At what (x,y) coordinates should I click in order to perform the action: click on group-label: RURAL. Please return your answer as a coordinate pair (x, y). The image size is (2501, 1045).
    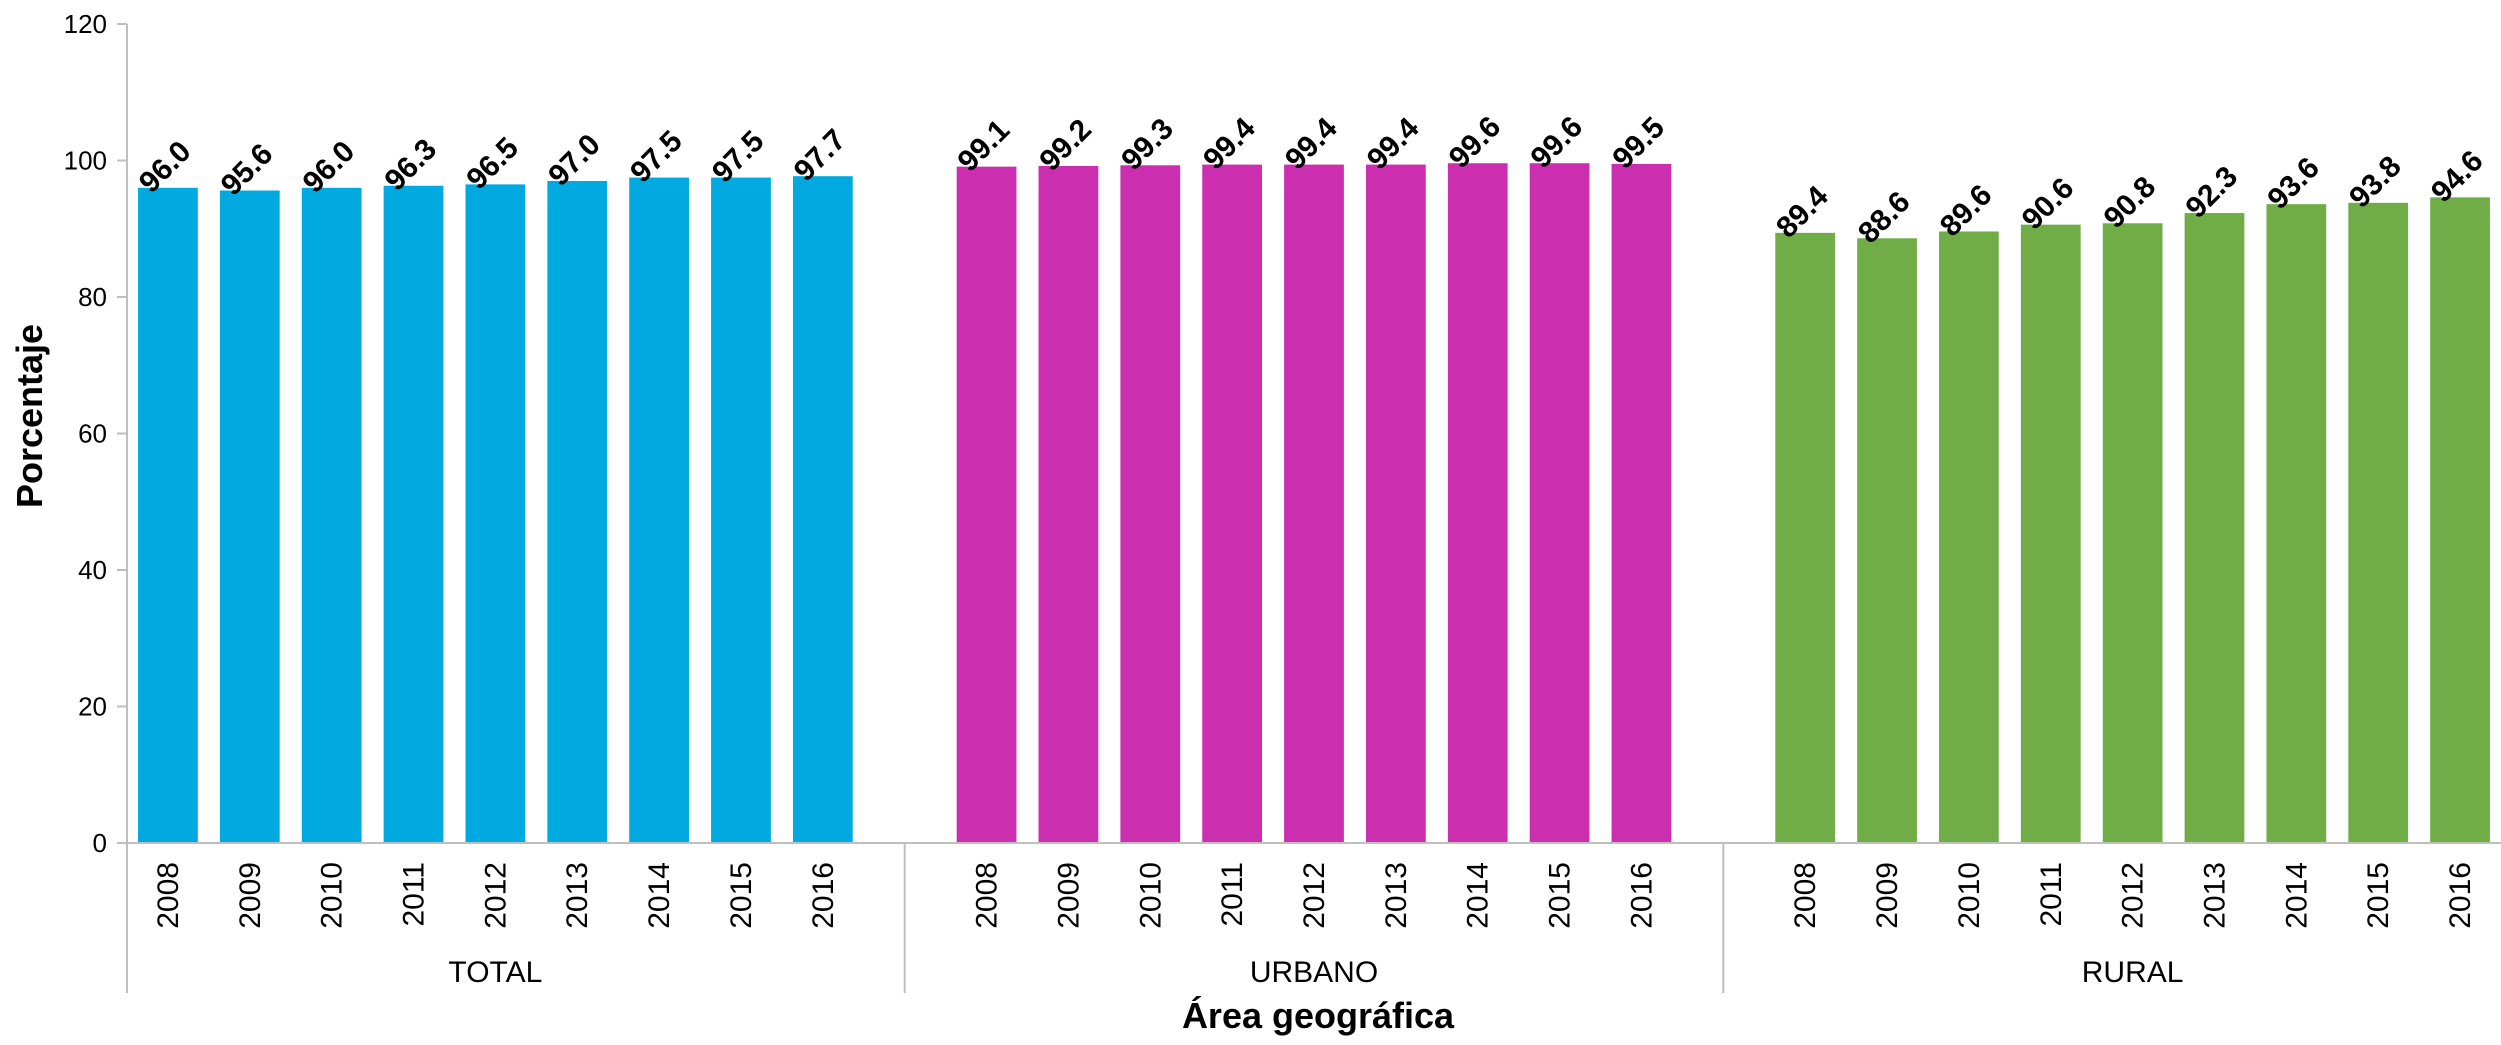
    Looking at the image, I should click on (2133, 972).